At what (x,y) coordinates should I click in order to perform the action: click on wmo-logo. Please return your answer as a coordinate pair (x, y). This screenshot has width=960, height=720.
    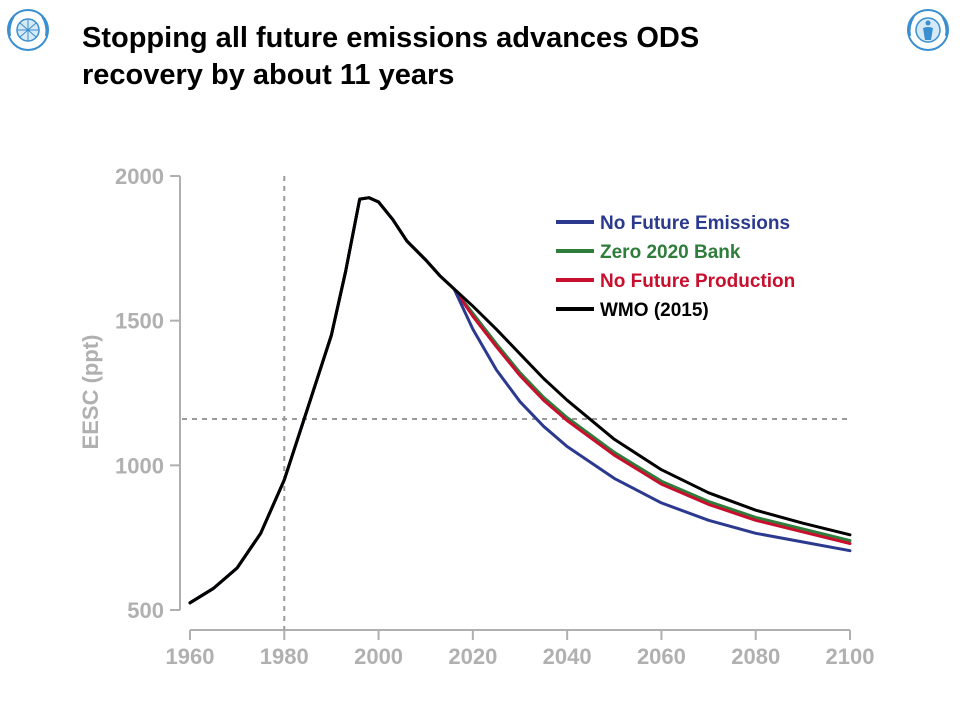
    Looking at the image, I should click on (28, 30).